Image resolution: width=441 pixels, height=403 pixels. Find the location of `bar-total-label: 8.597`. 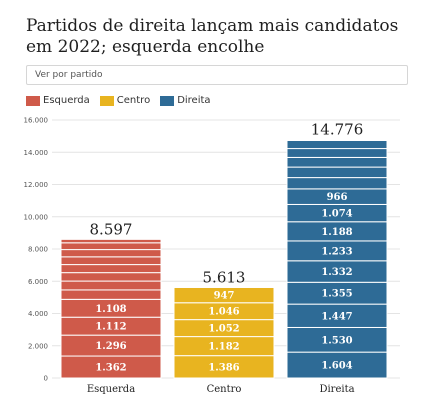

bar-total-label: 8.597 is located at coordinates (111, 229).